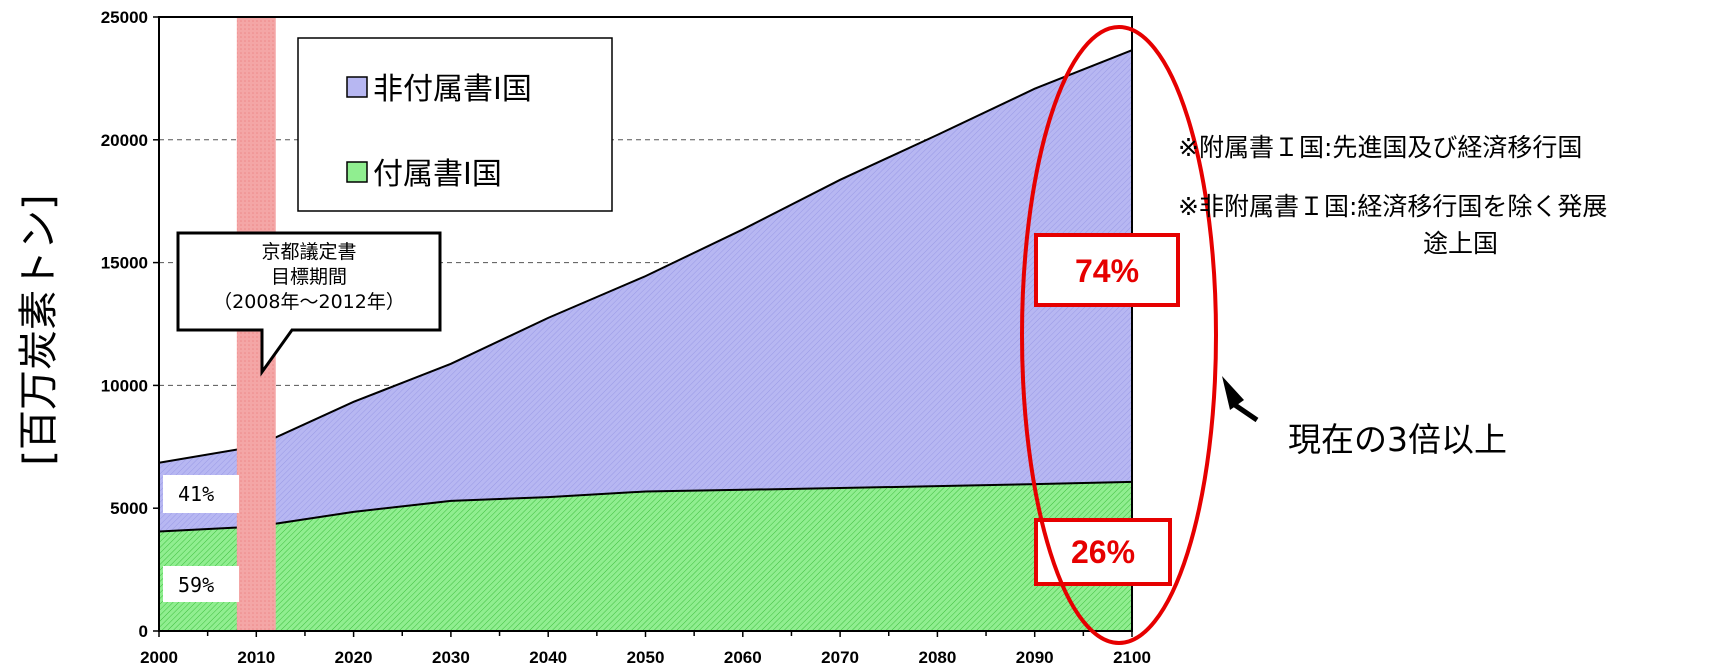 Image resolution: width=1733 pixels, height=671 pixels. I want to click on x-tick-label: 2080, so click(937, 657).